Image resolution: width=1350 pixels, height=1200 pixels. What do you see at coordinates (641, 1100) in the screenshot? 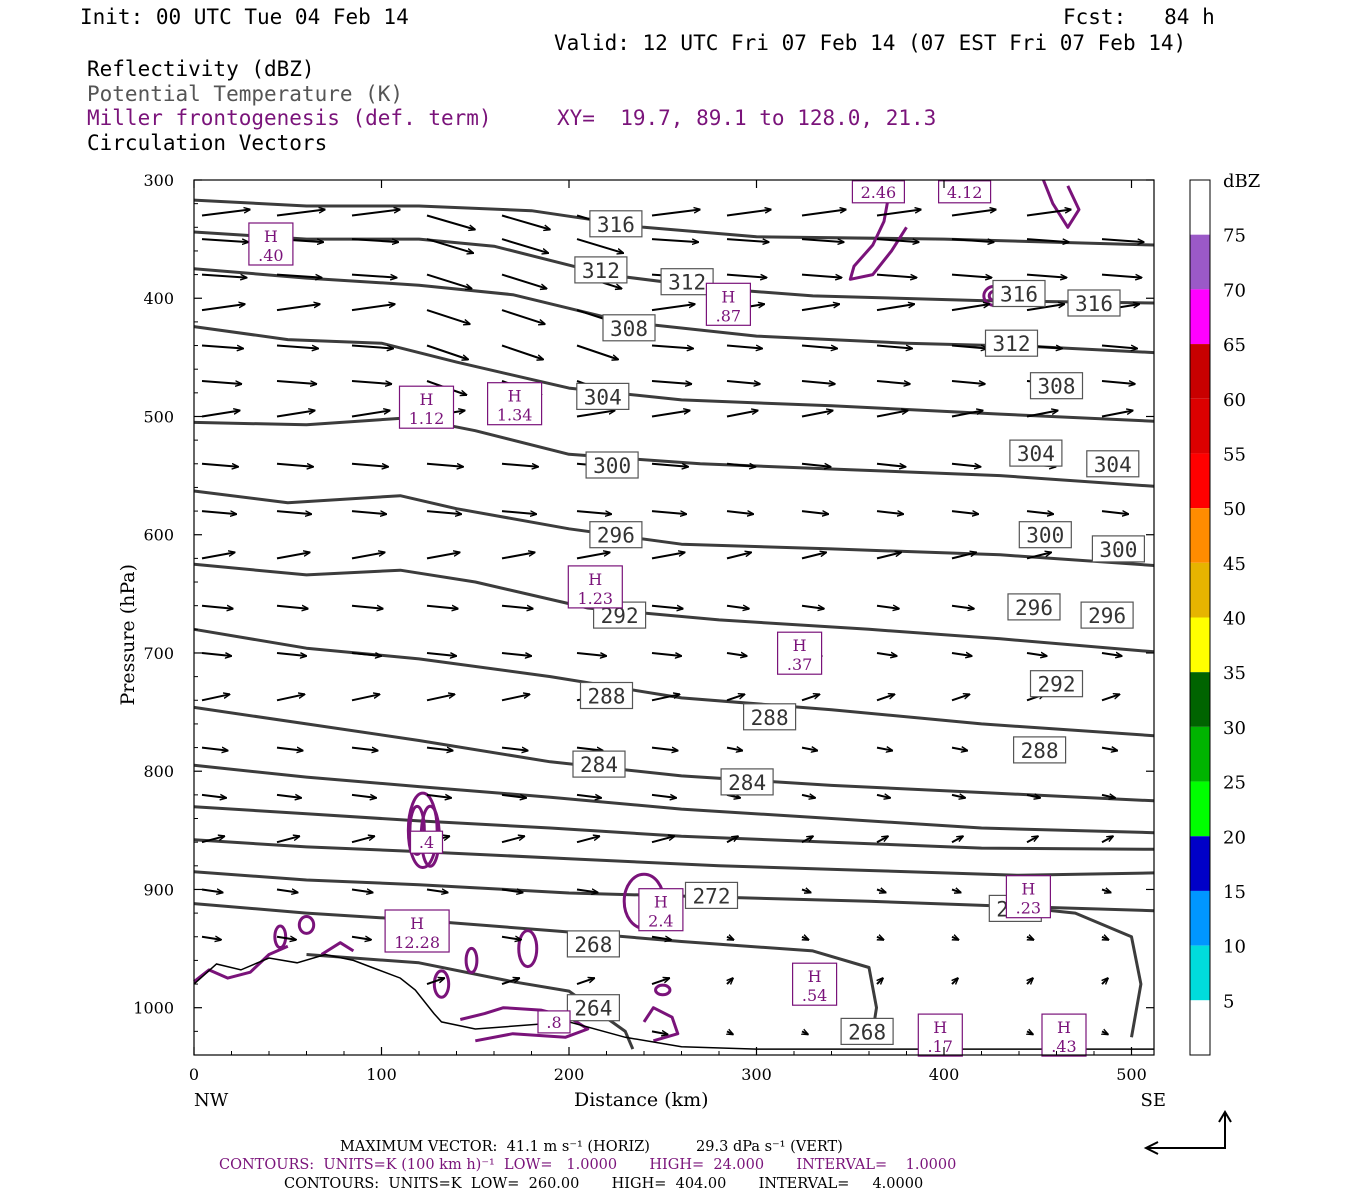
I see `x-axis-label: Distance (km)` at bounding box center [641, 1100].